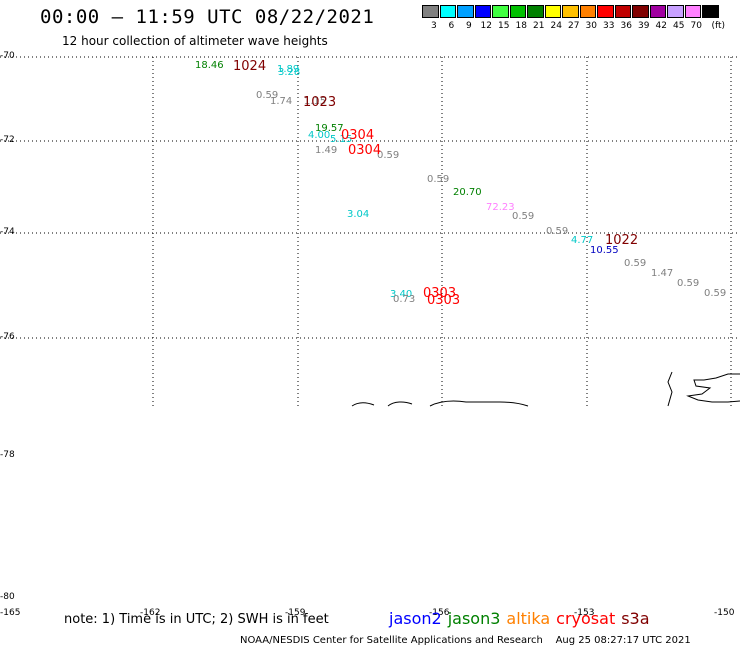 Image resolution: width=740 pixels, height=650 pixels. Describe the element at coordinates (718, 26) in the screenshot. I see `legend-unit: (ft)` at that location.